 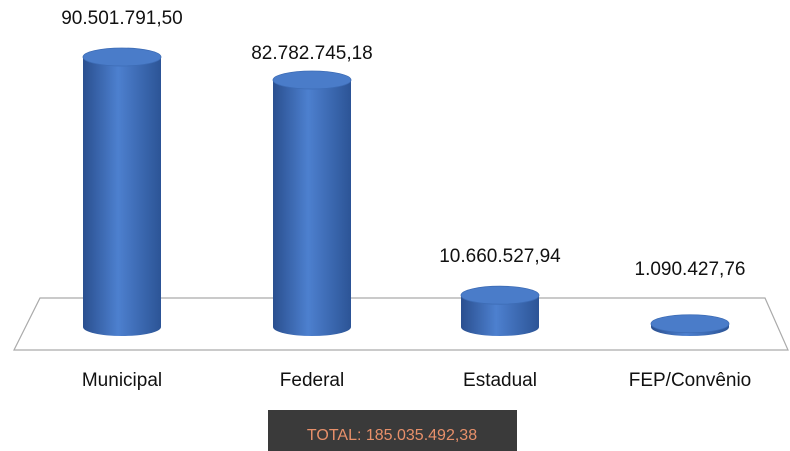 What do you see at coordinates (690, 380) in the screenshot?
I see `x-tick-label: FEP/Convênio` at bounding box center [690, 380].